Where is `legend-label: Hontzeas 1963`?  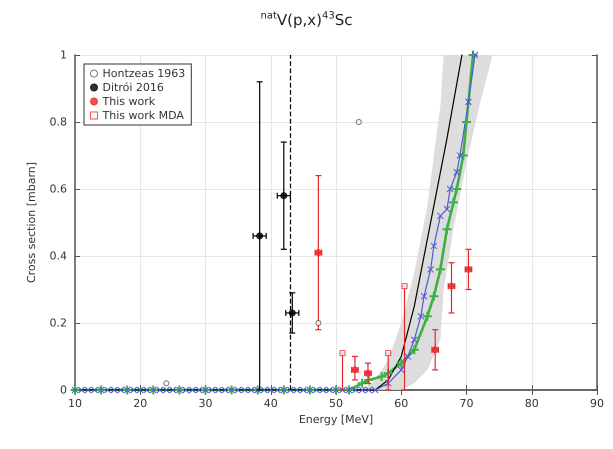 legend-label: Hontzeas 1963 is located at coordinates (144, 73).